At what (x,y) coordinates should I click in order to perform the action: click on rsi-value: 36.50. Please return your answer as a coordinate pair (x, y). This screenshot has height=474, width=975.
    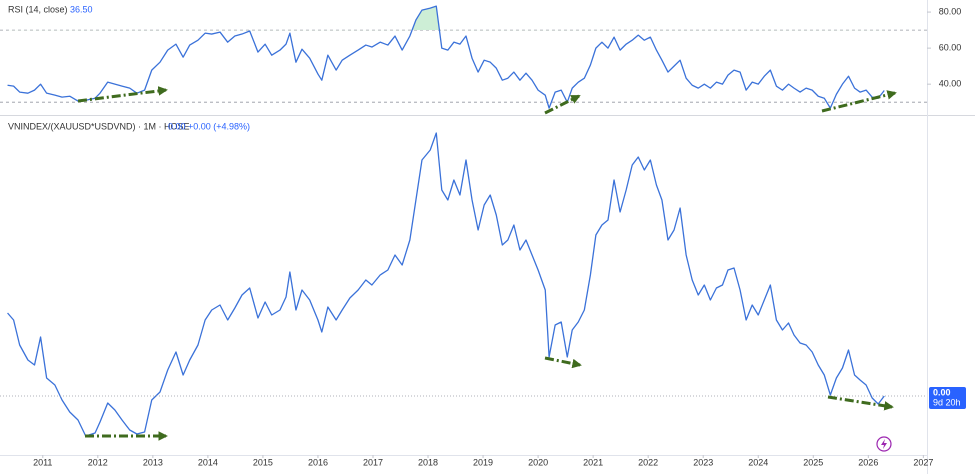
    Looking at the image, I should click on (81, 9).